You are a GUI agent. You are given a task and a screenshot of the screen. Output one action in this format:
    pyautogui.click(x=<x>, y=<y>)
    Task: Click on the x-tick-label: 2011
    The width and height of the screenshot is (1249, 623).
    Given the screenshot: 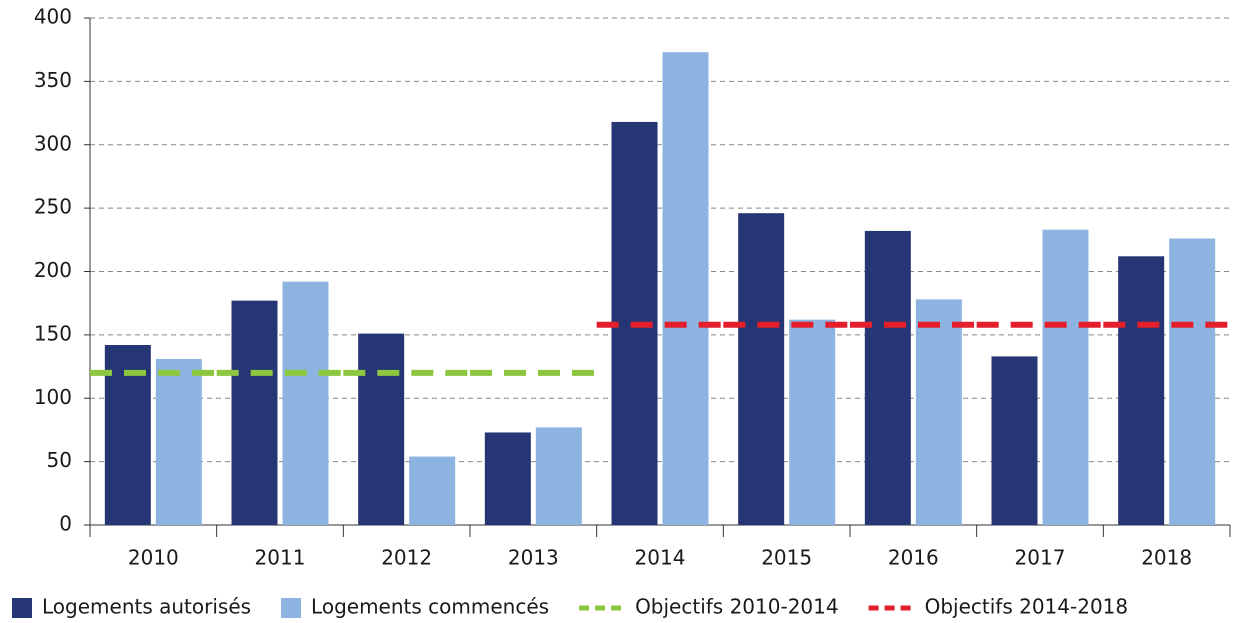 What is the action you would take?
    pyautogui.click(x=280, y=558)
    